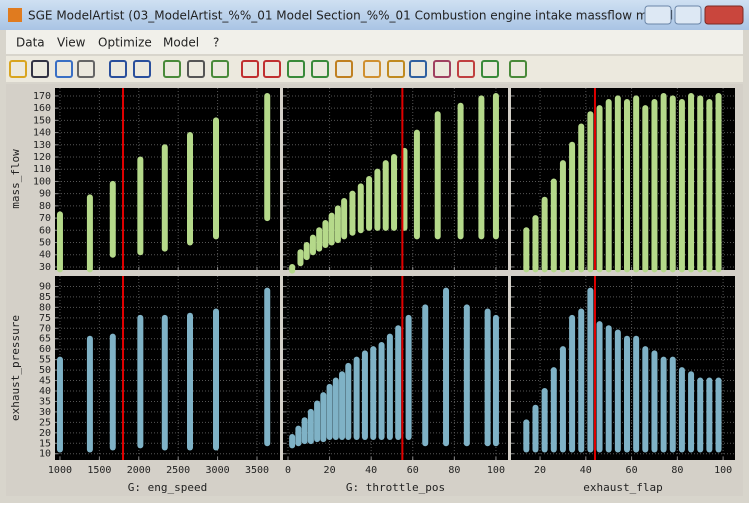 This screenshot has height=507, width=749. I want to click on menu-item: Optimize, so click(125, 43).